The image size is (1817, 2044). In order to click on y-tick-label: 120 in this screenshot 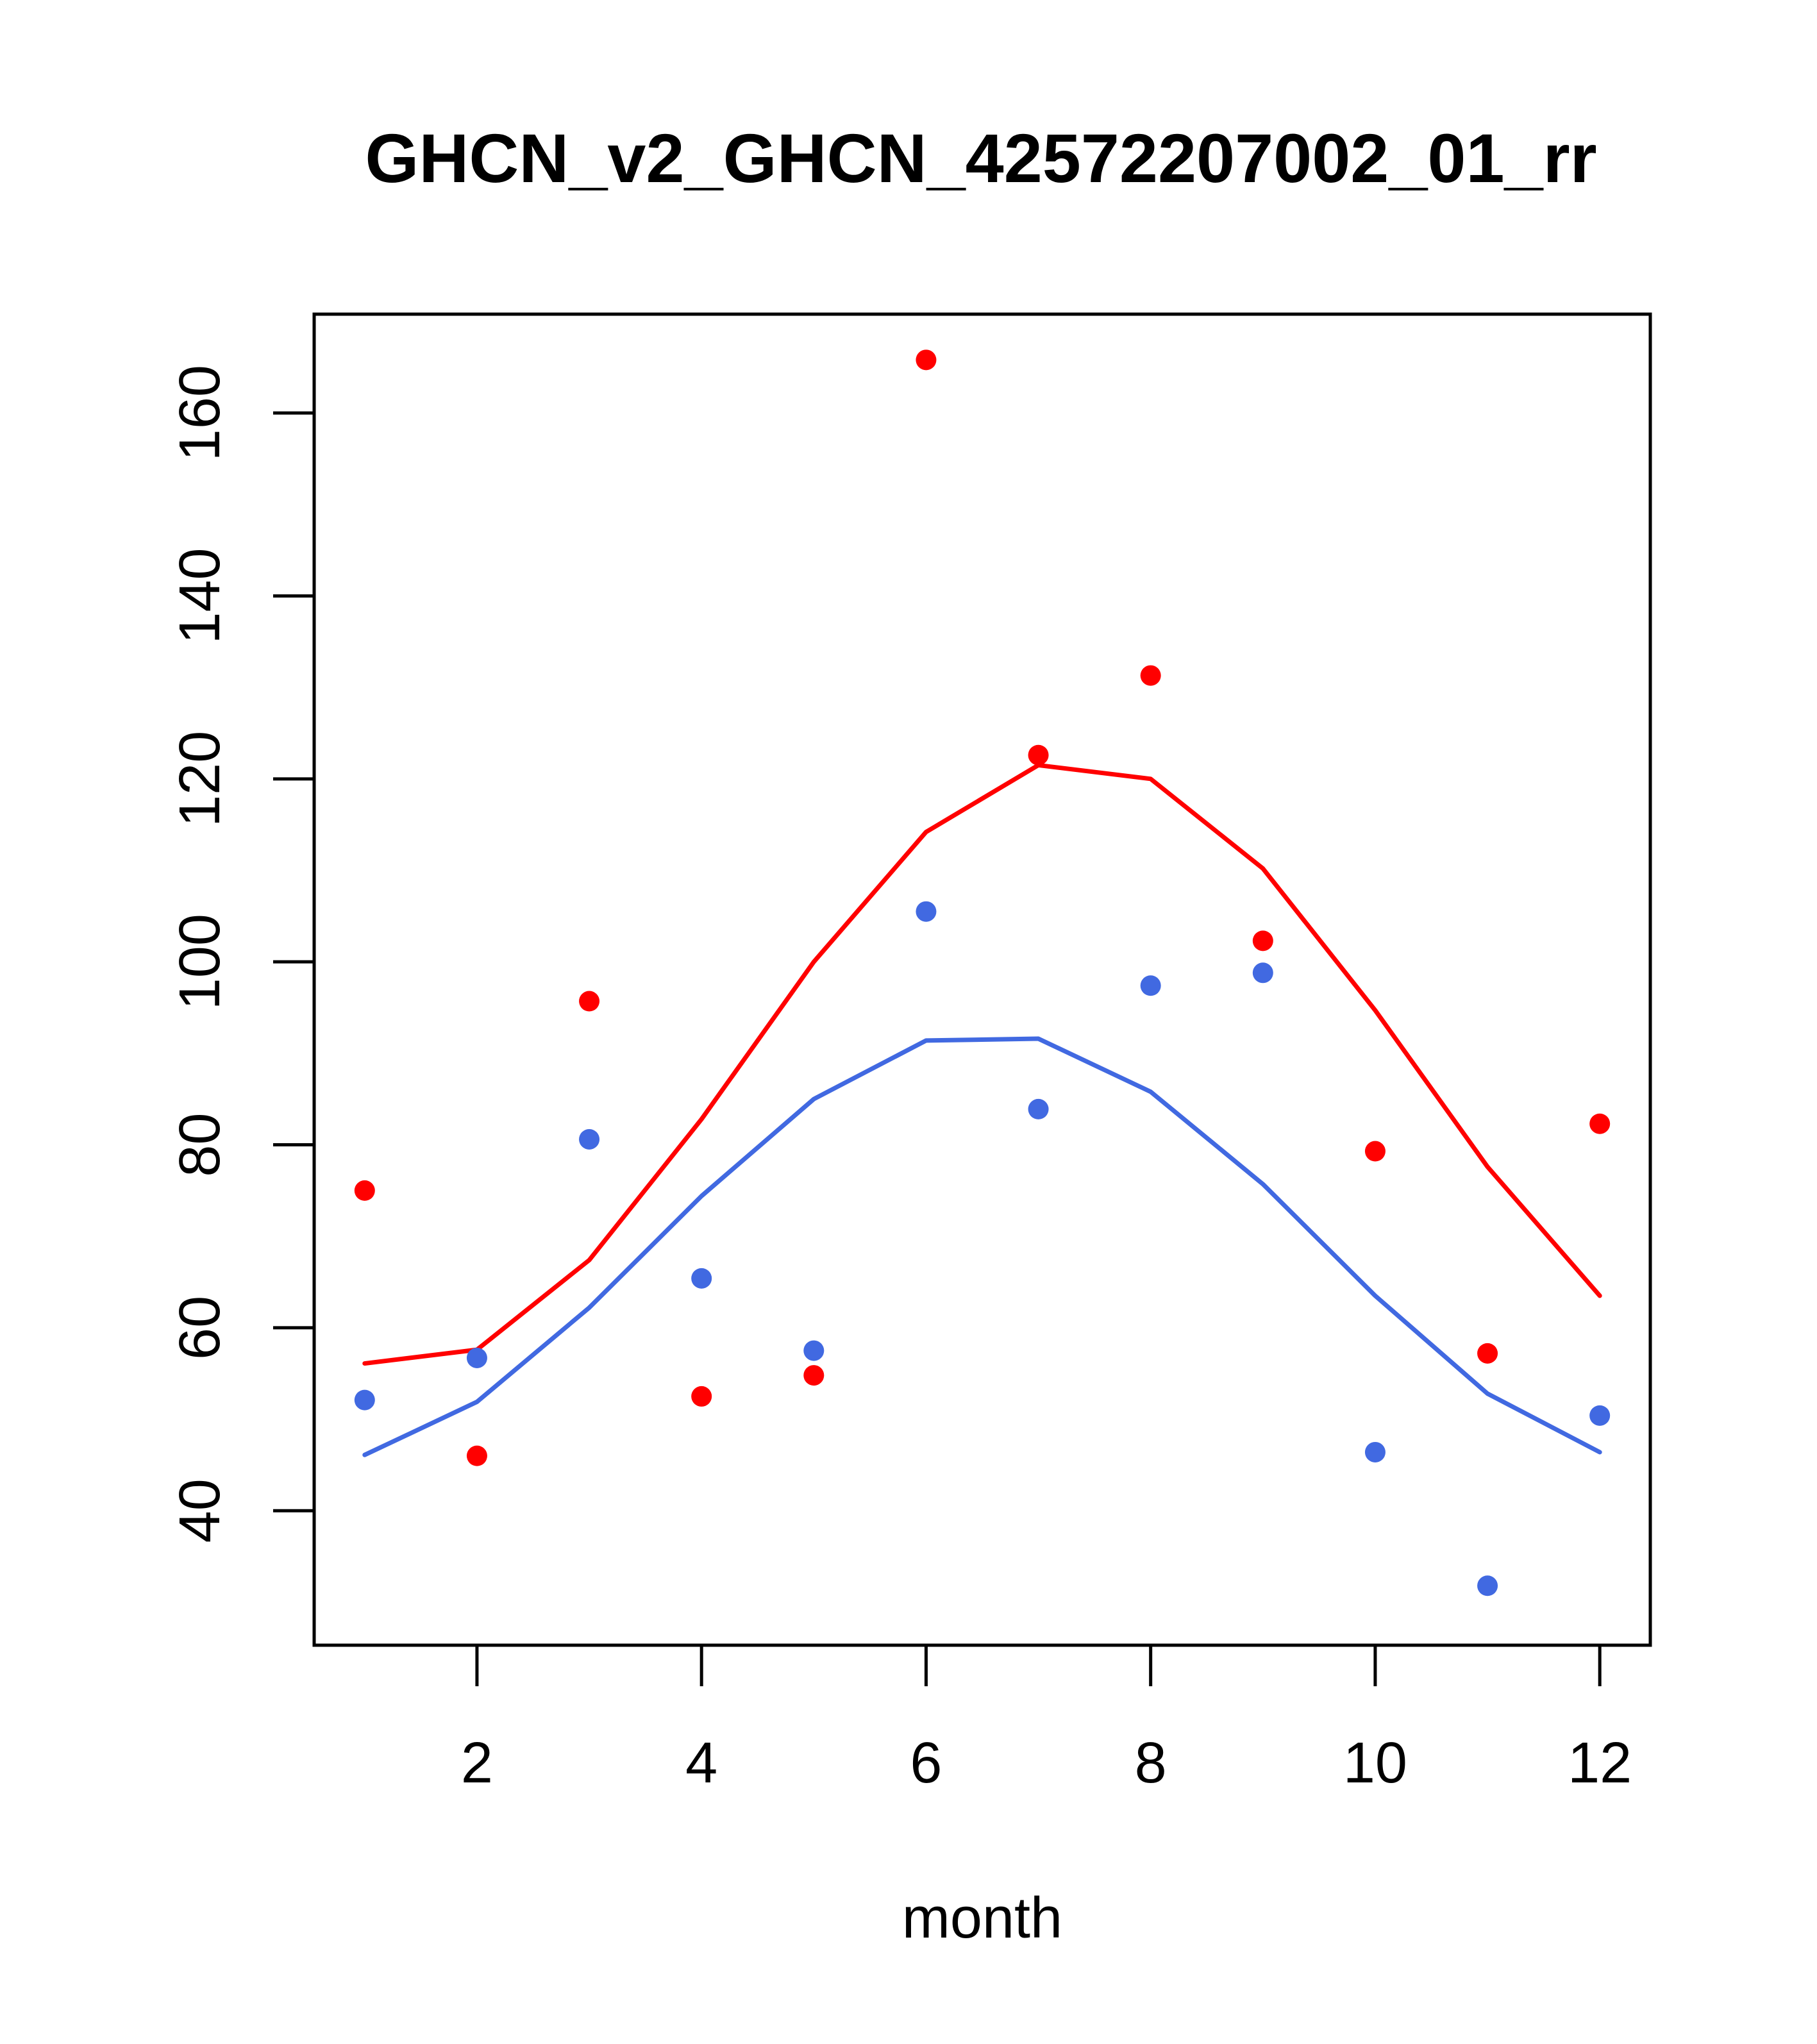, I will do `click(200, 779)`.